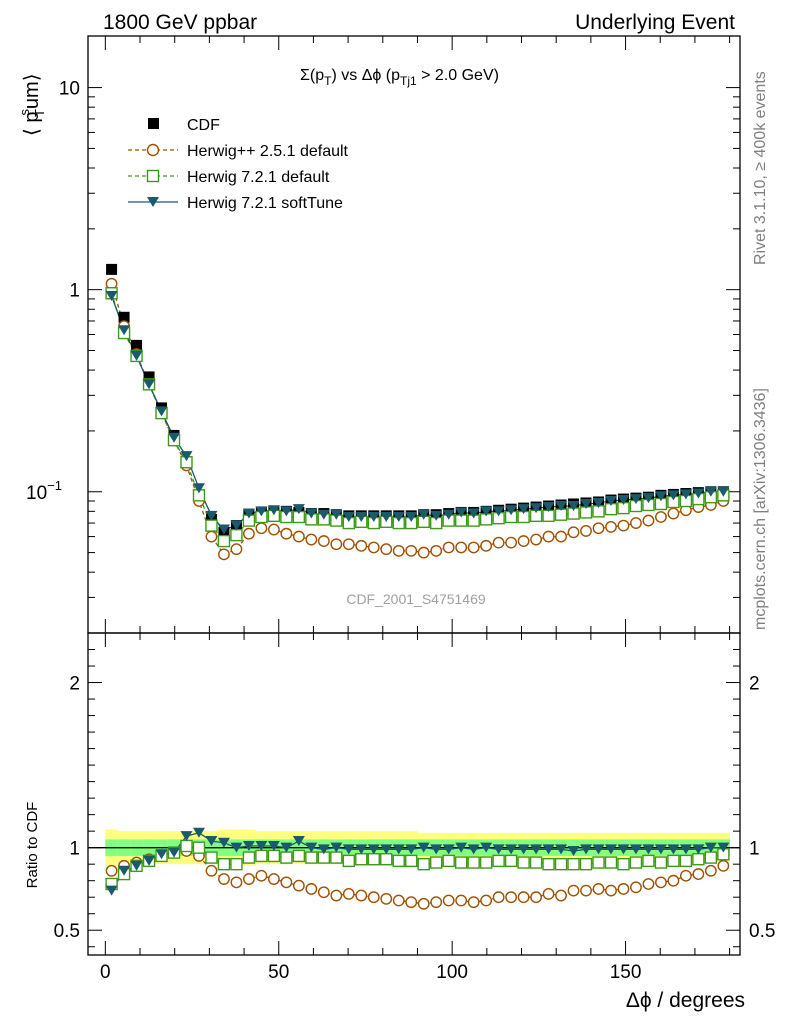  What do you see at coordinates (754, 684) in the screenshot?
I see `ratio-ytick-label-right: 2` at bounding box center [754, 684].